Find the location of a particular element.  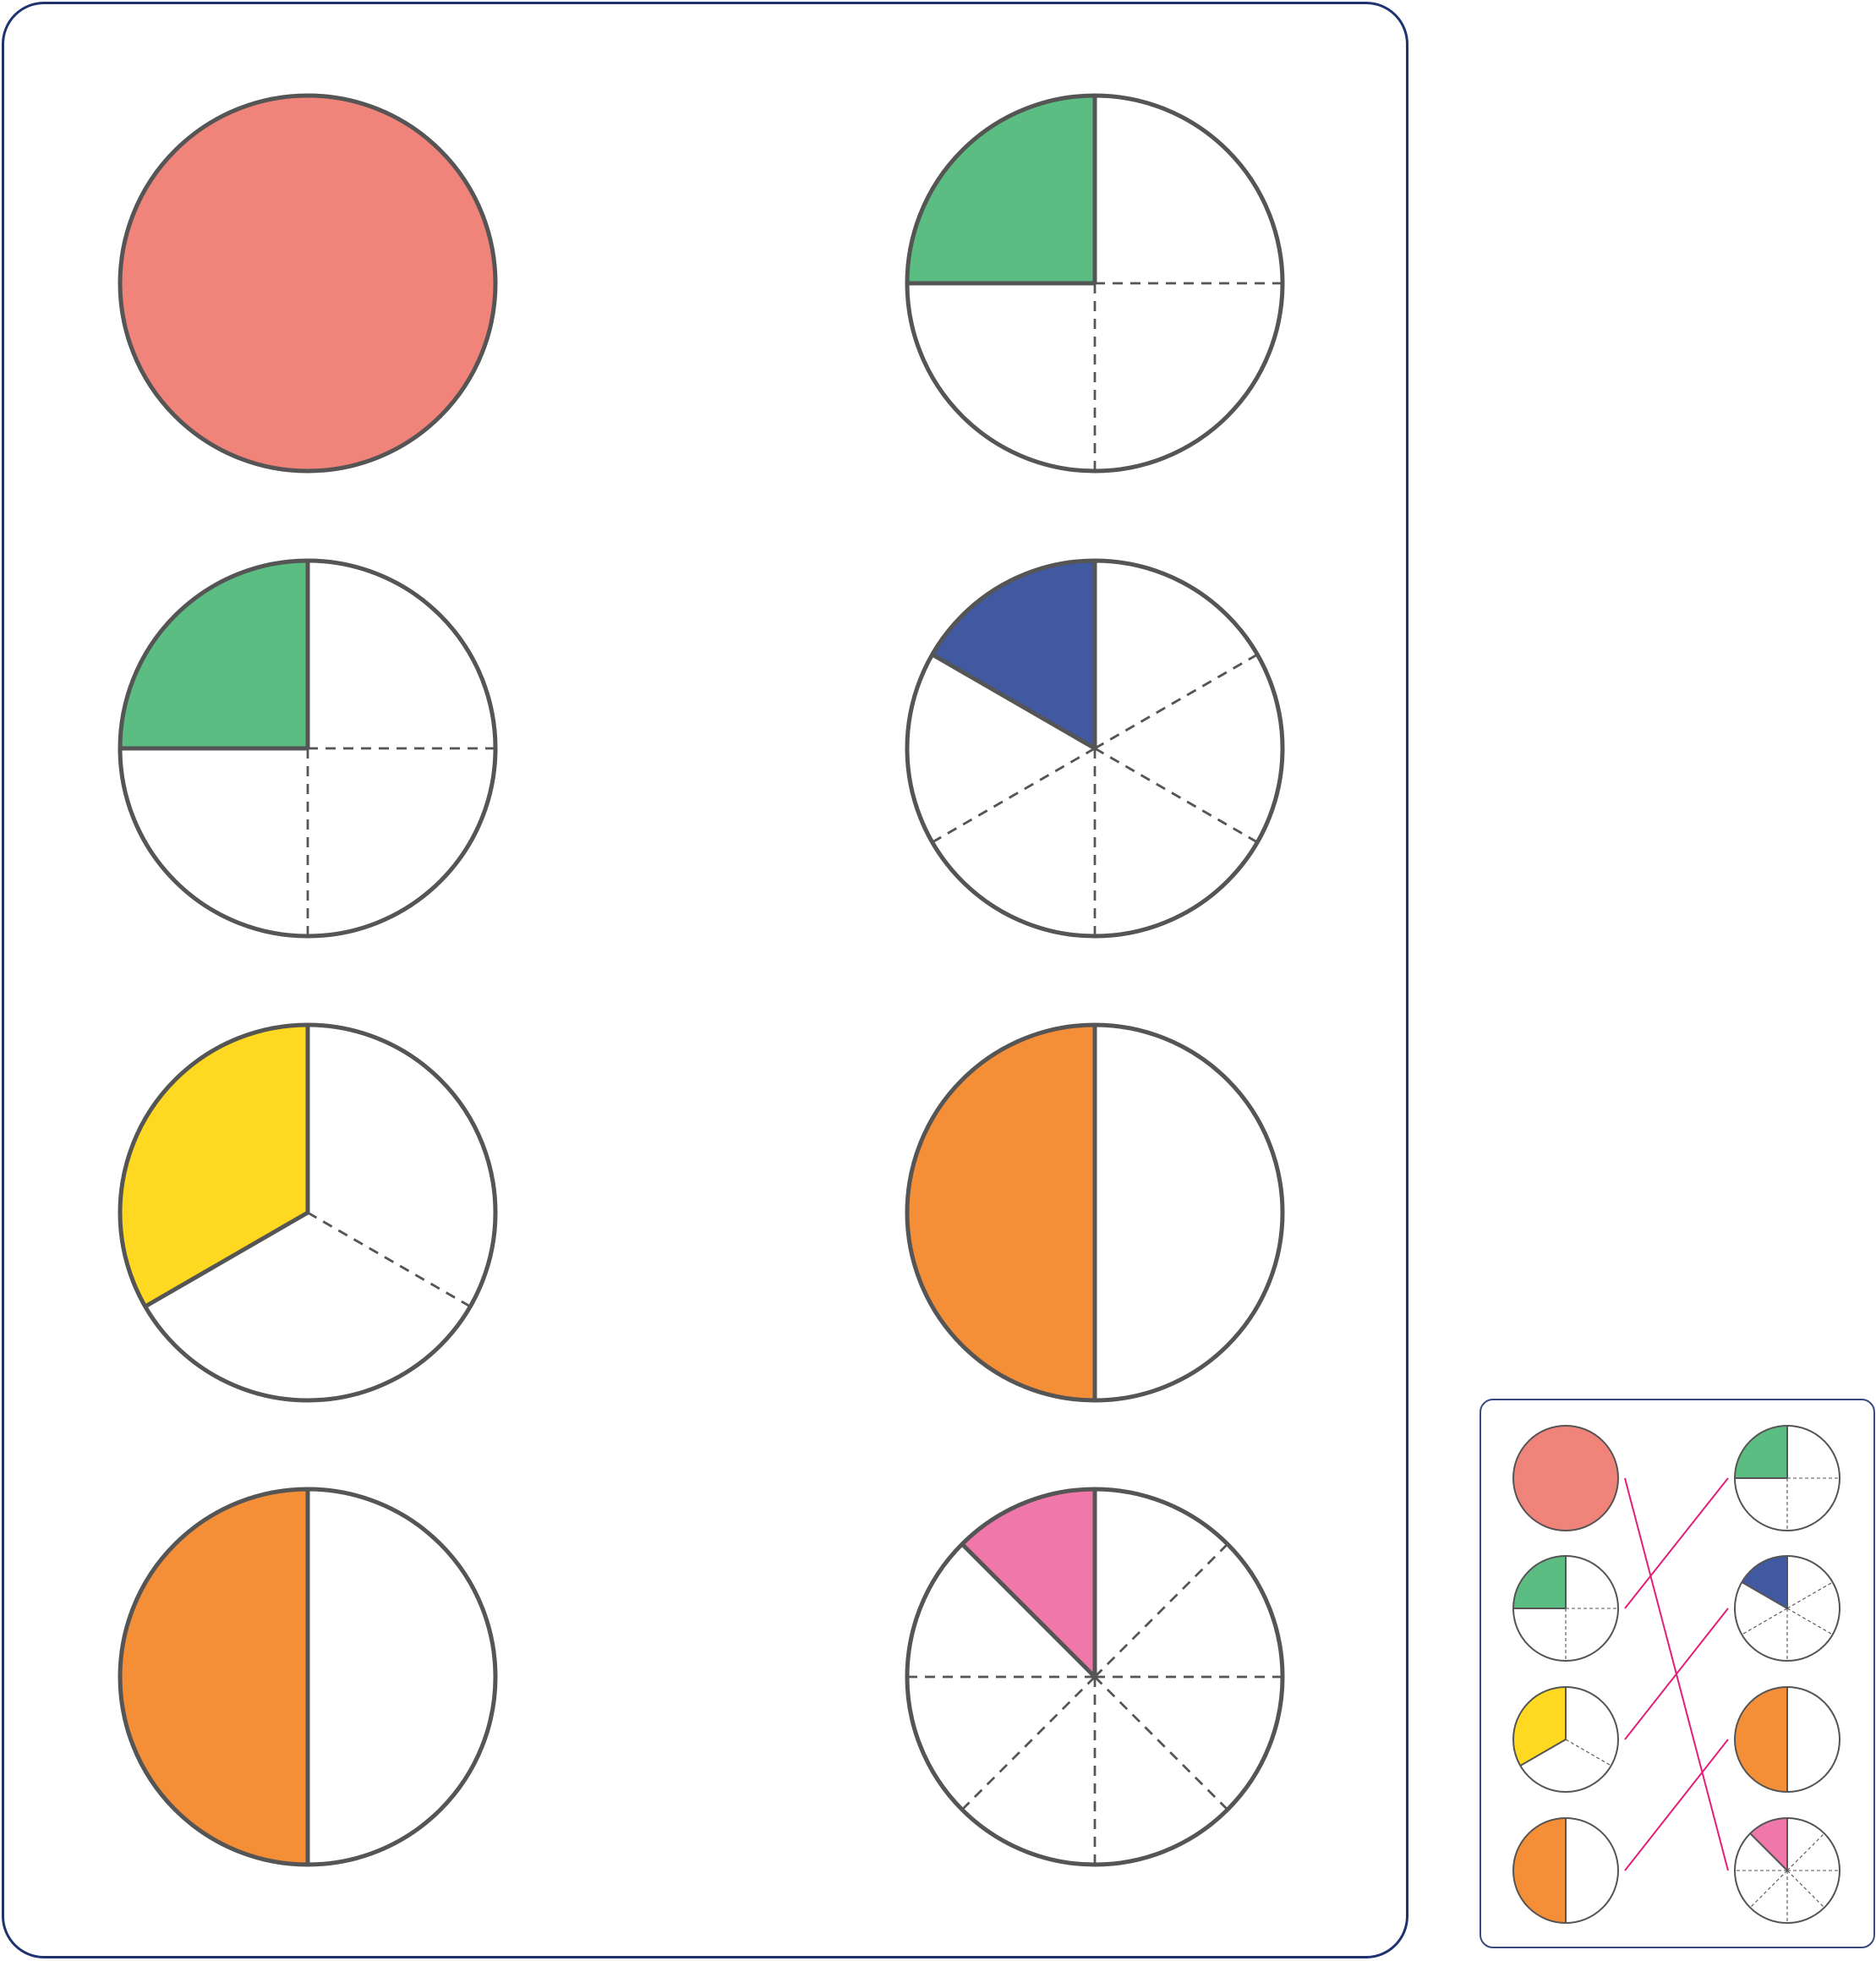

right-sixth-circle-blue is located at coordinates (1095, 748).